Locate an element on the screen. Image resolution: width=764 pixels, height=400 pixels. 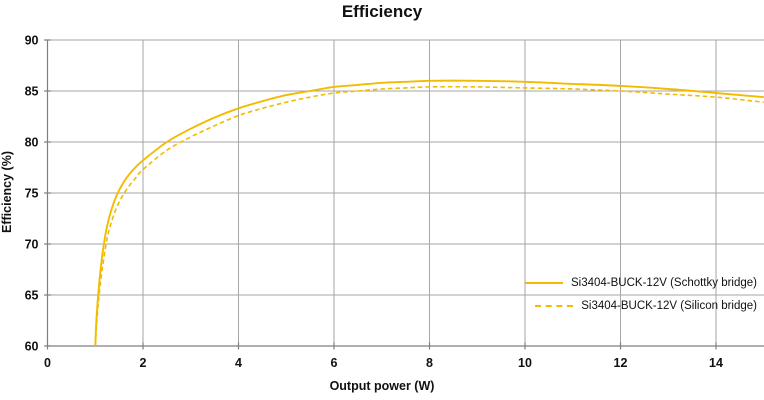
x-tick-label: 0 is located at coordinates (47, 363).